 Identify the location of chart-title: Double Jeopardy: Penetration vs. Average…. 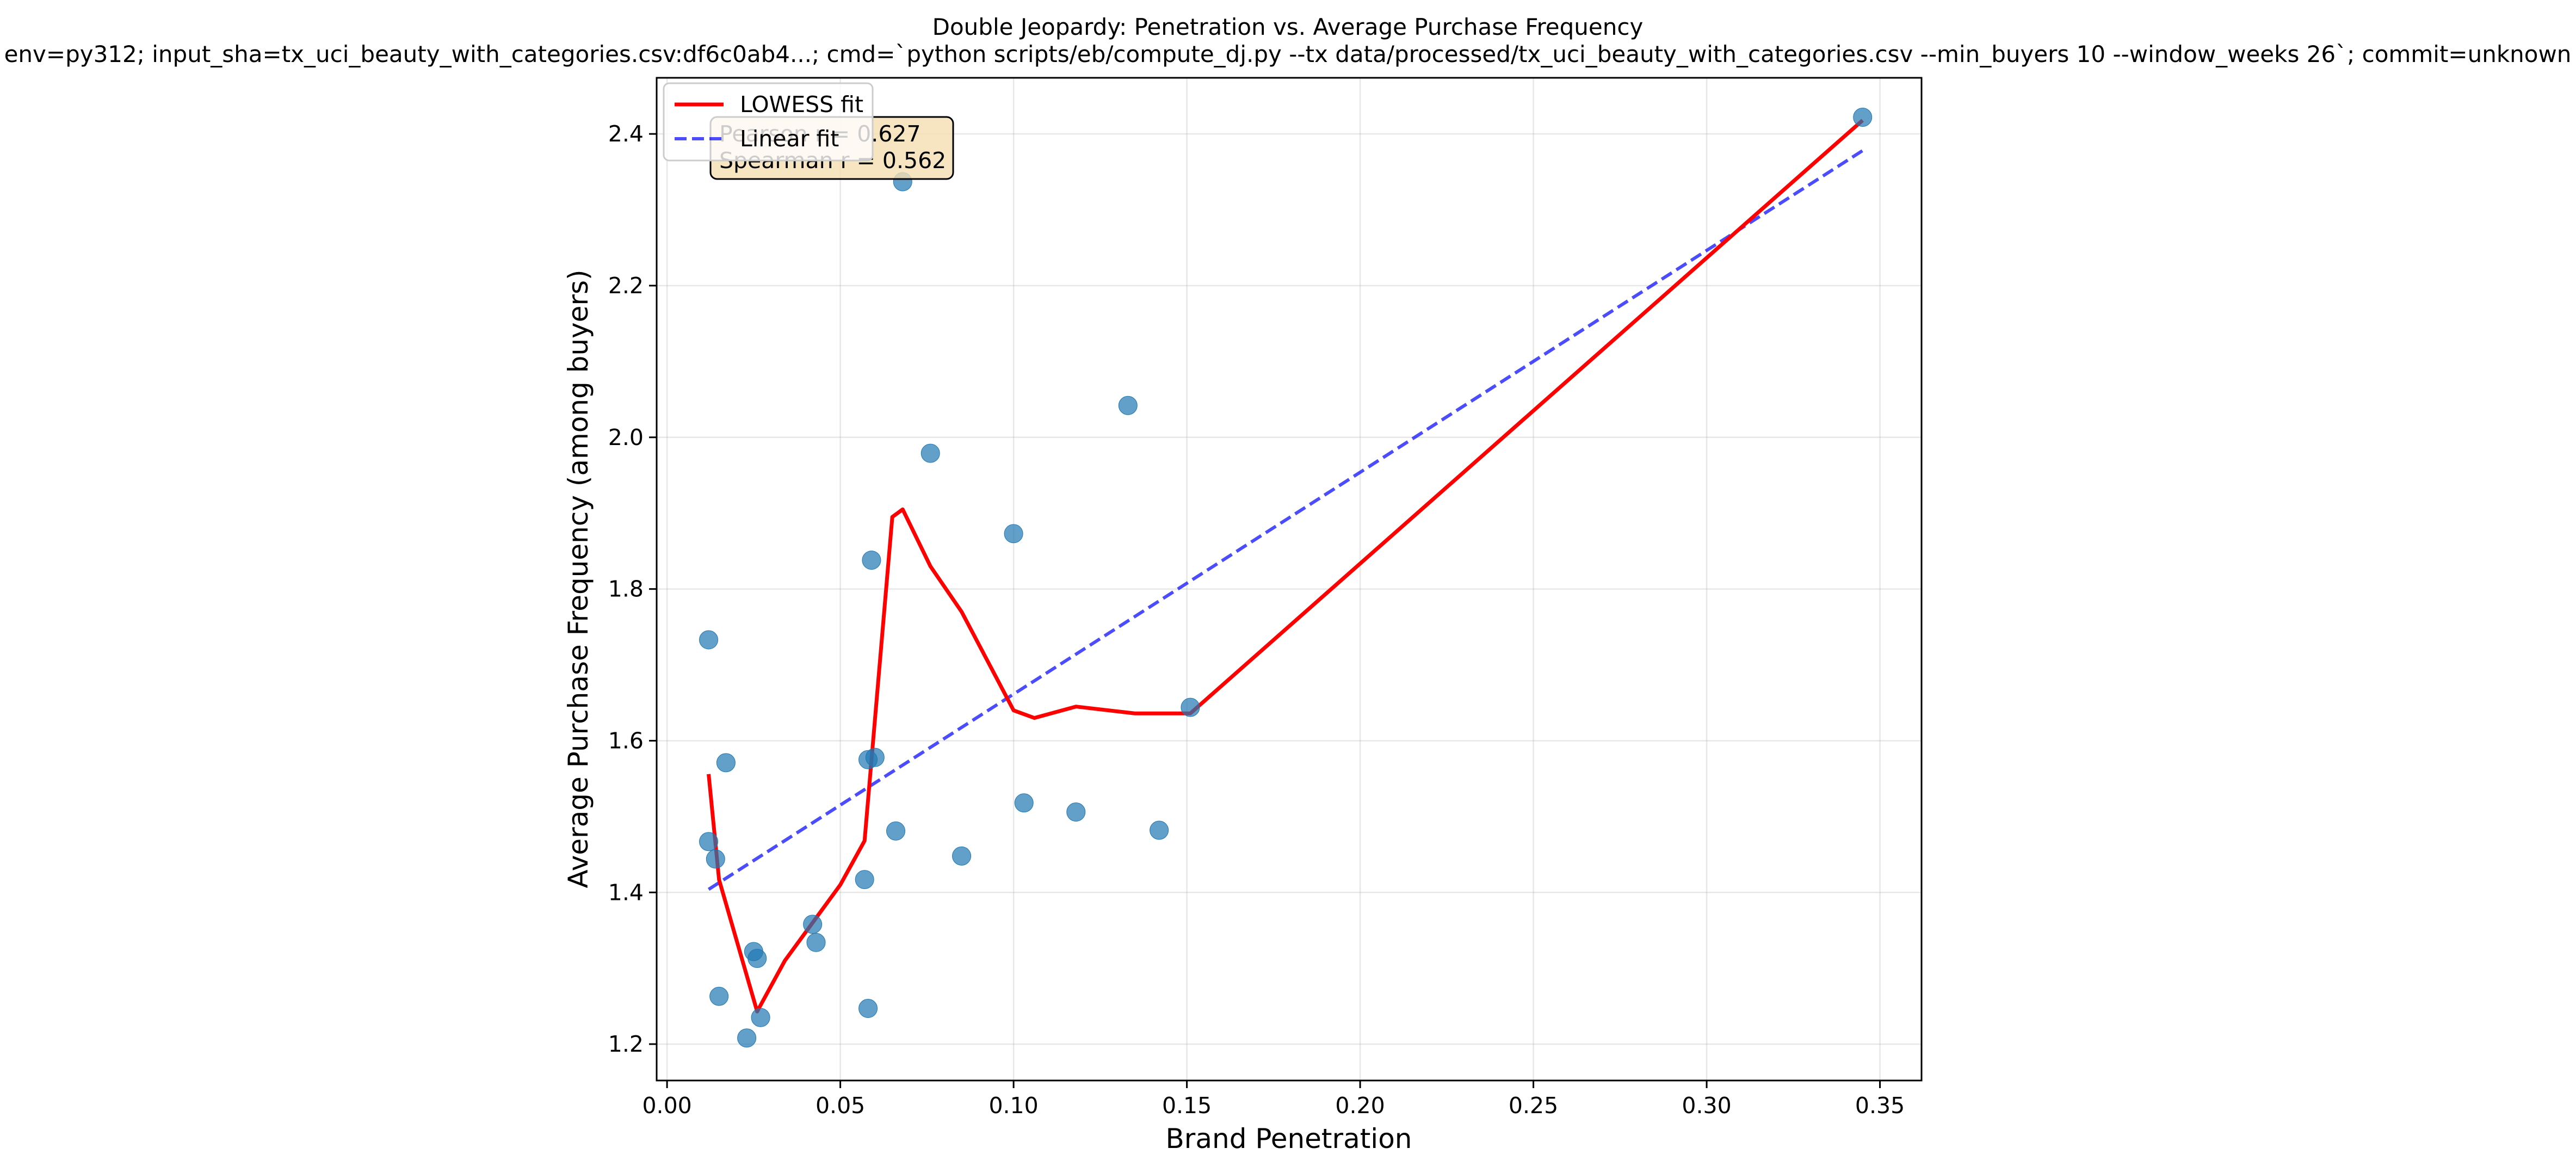
(1288, 27).